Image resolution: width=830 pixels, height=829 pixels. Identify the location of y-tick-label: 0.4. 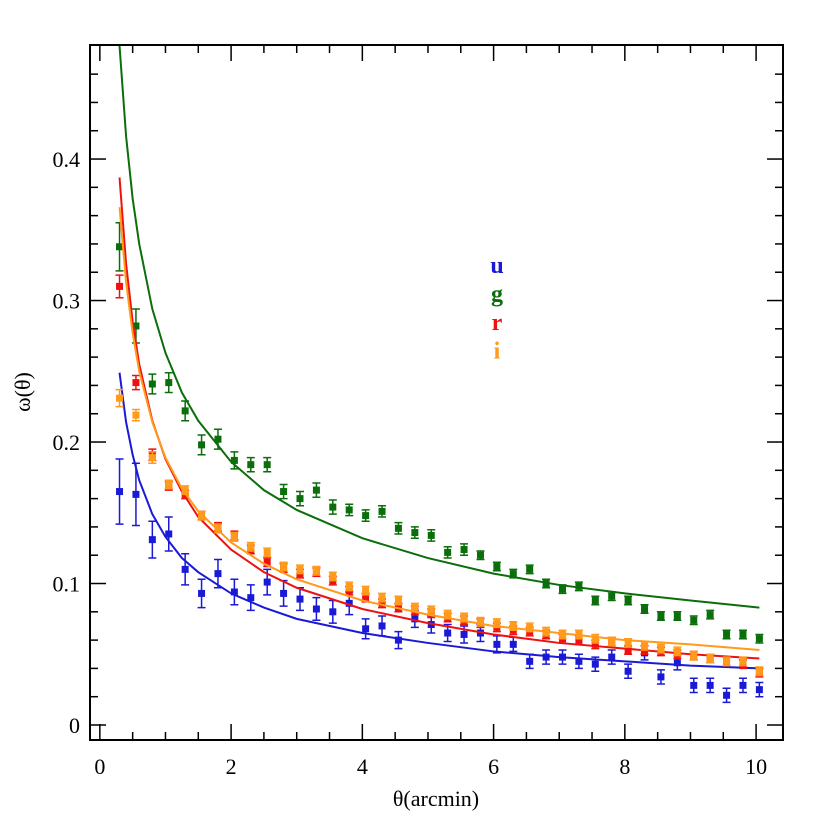
(67, 159).